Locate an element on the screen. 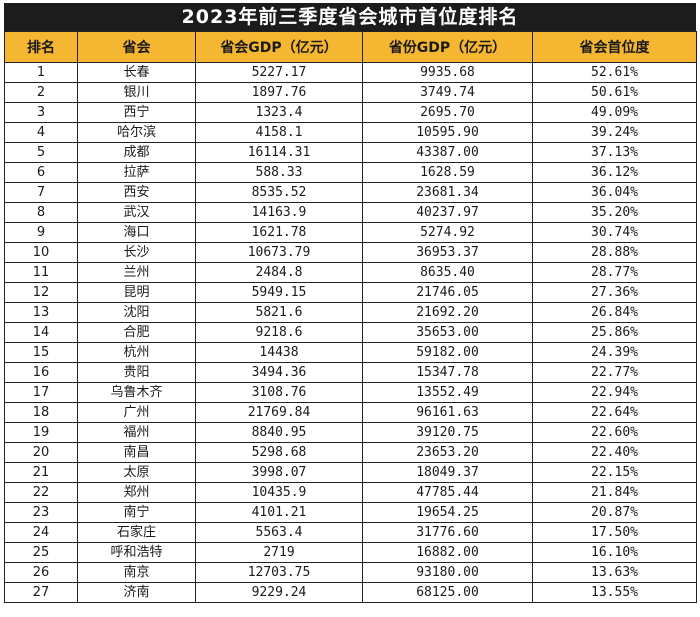  table-row: 27 济南 9229.24 68125.00 13.55% is located at coordinates (350, 592).